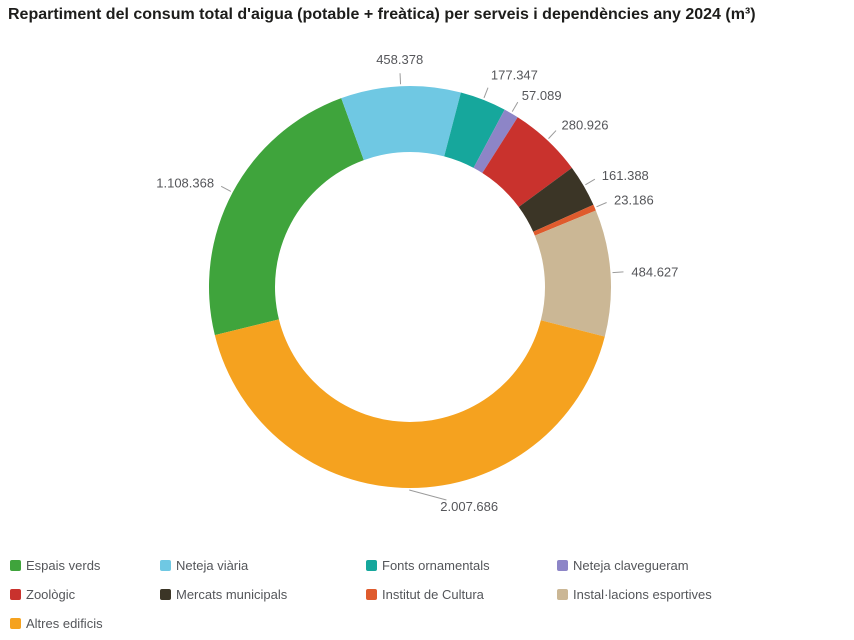 The height and width of the screenshot is (640, 854). I want to click on label-connector-altres-edificis, so click(428, 495).